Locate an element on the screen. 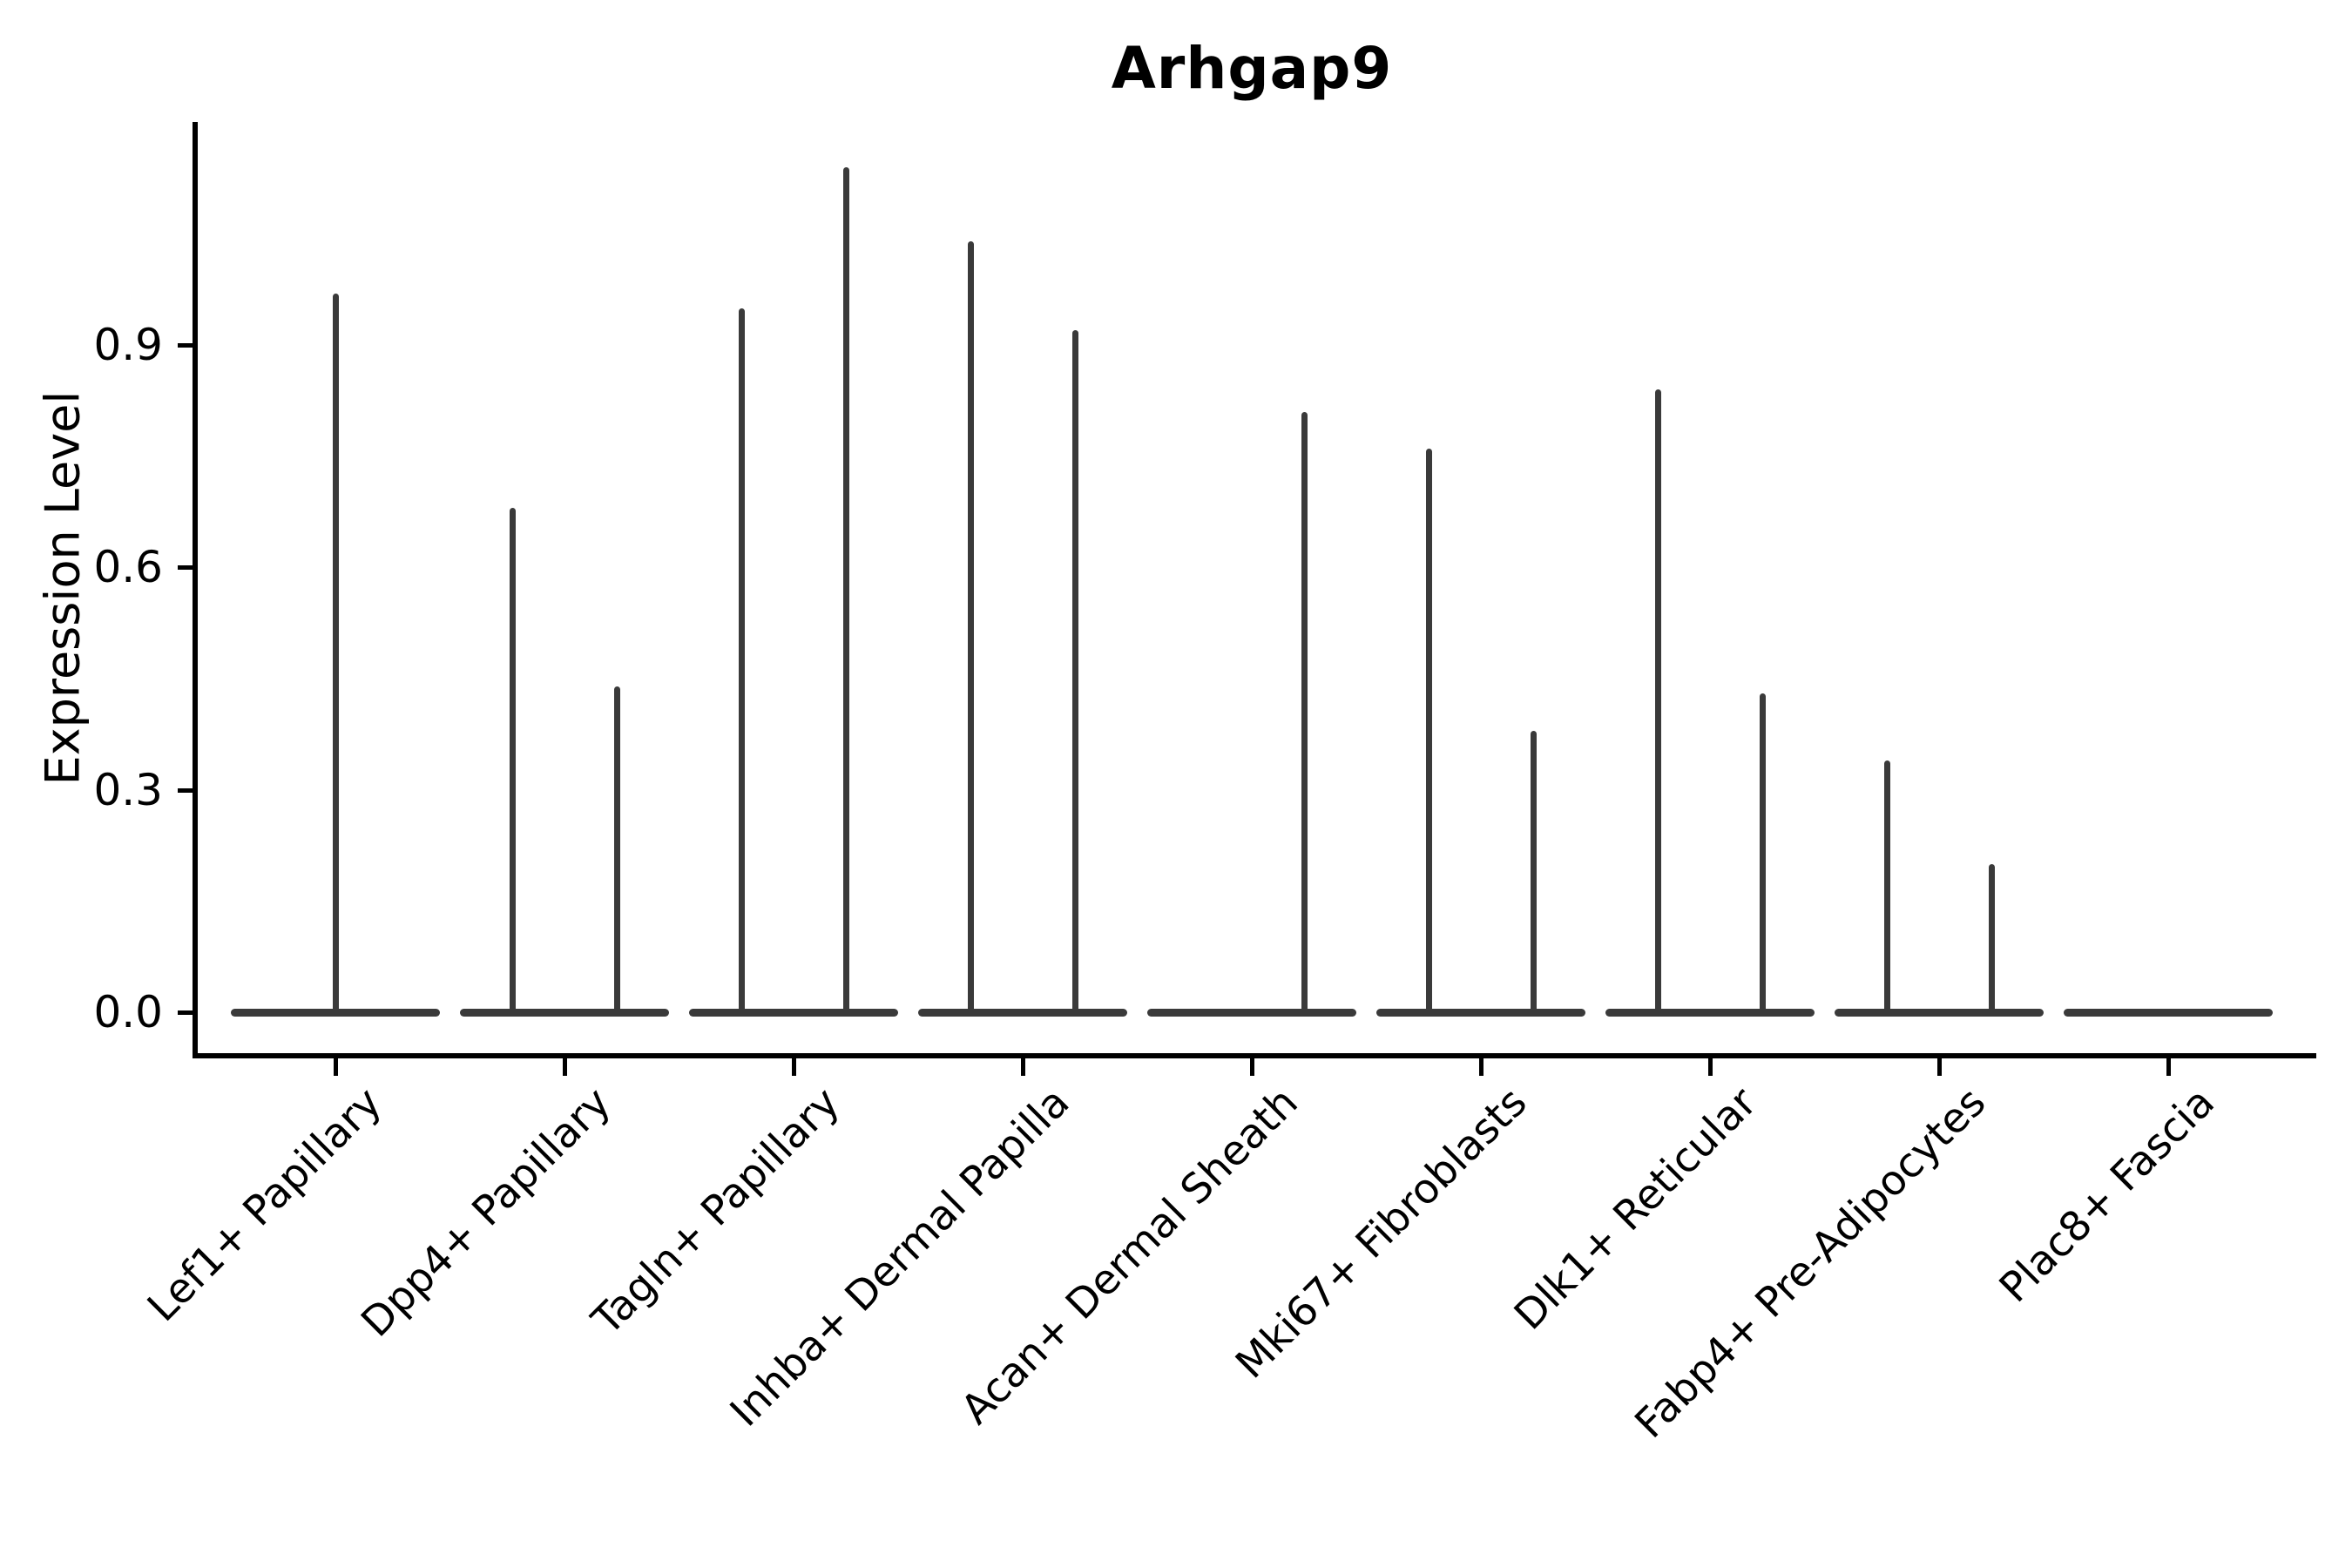 The height and width of the screenshot is (1568, 2352). x-tick-label: Tagln+ Papillary is located at coordinates (716, 1211).